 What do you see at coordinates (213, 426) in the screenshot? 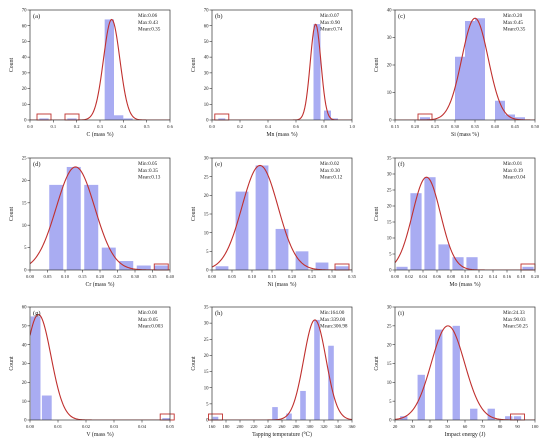
I see `x-tick-label: 160` at bounding box center [213, 426].